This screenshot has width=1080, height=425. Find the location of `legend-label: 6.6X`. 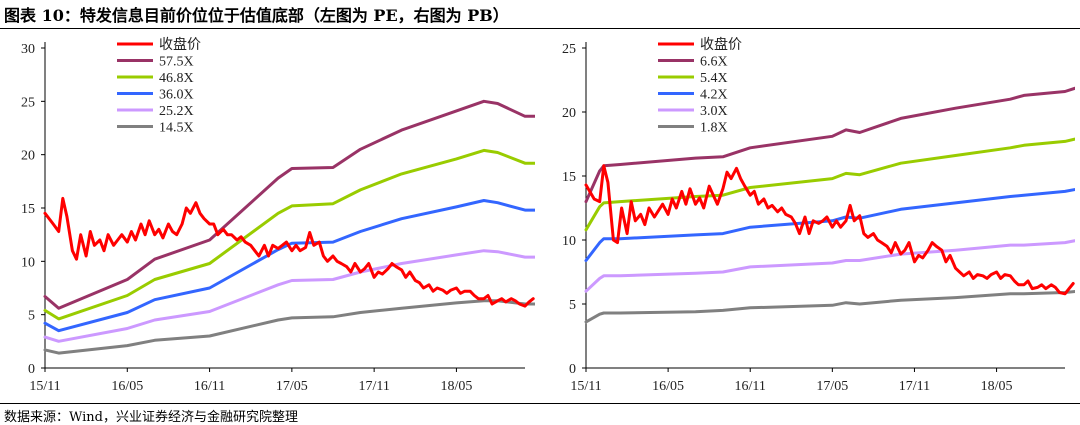

legend-label: 6.6X is located at coordinates (714, 62).